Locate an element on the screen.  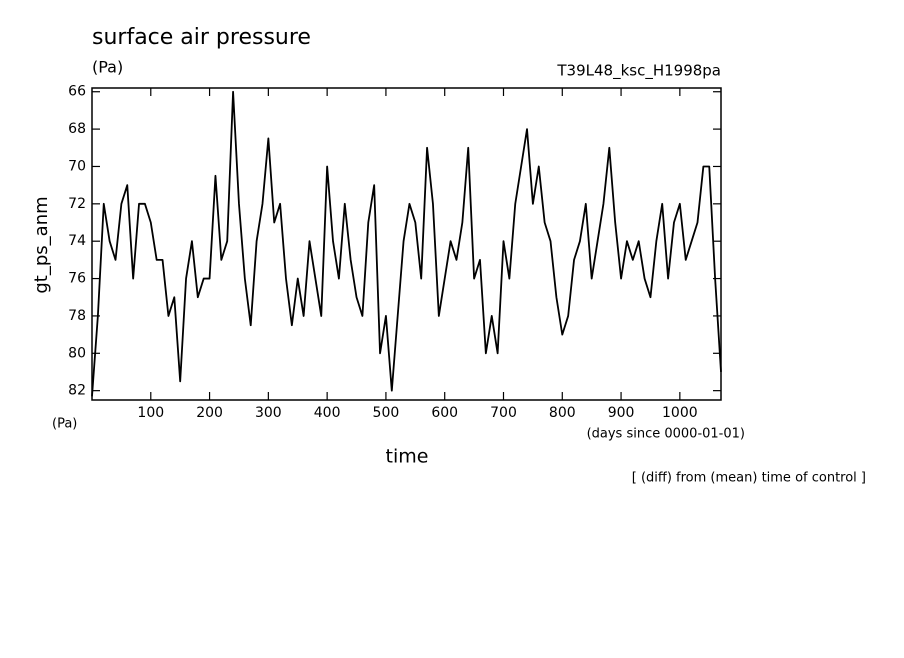
x-tick-label: 400 is located at coordinates (327, 413).